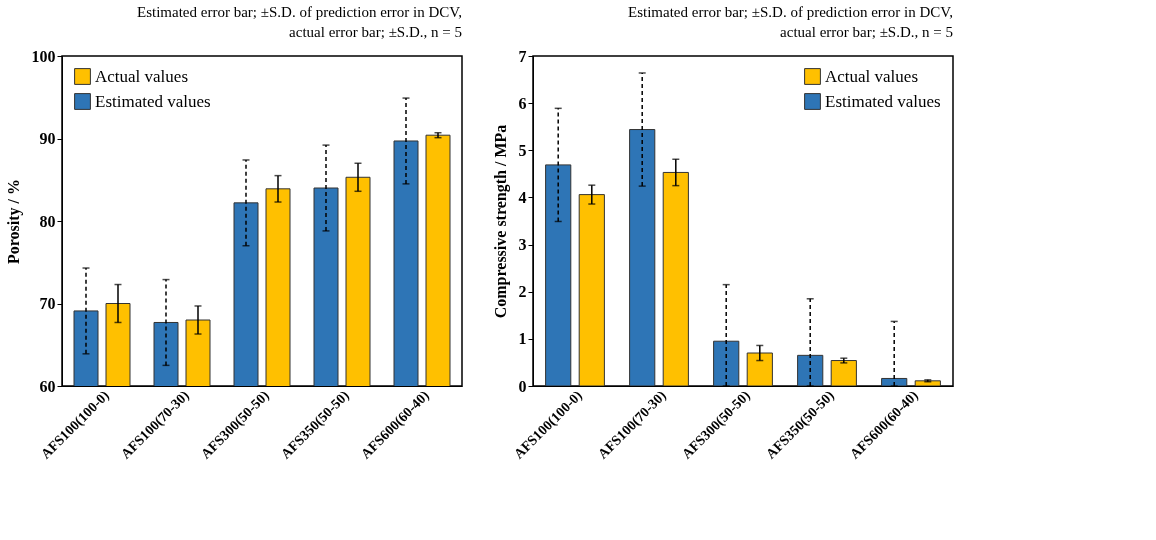 This screenshot has width=1156, height=540. Describe the element at coordinates (500, 221) in the screenshot. I see `y-axis-title: Compressive strength / MPa` at that location.